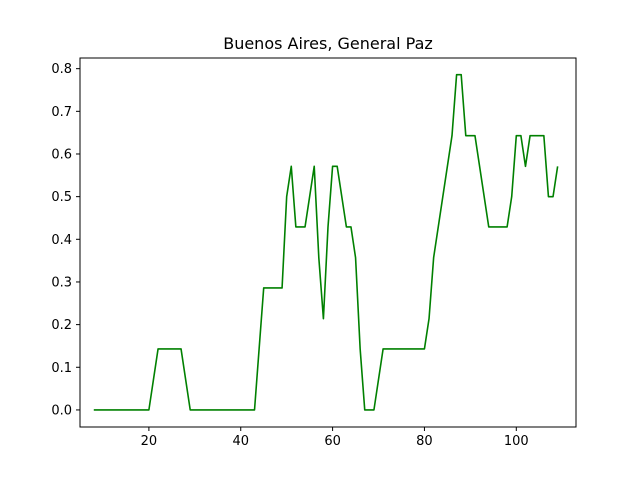  Describe the element at coordinates (61, 154) in the screenshot. I see `y-tick-label: 0.6` at that location.